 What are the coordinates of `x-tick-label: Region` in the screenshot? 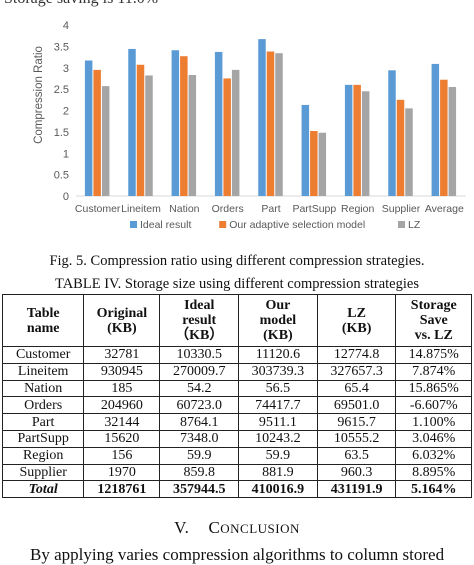 It's located at (357, 209).